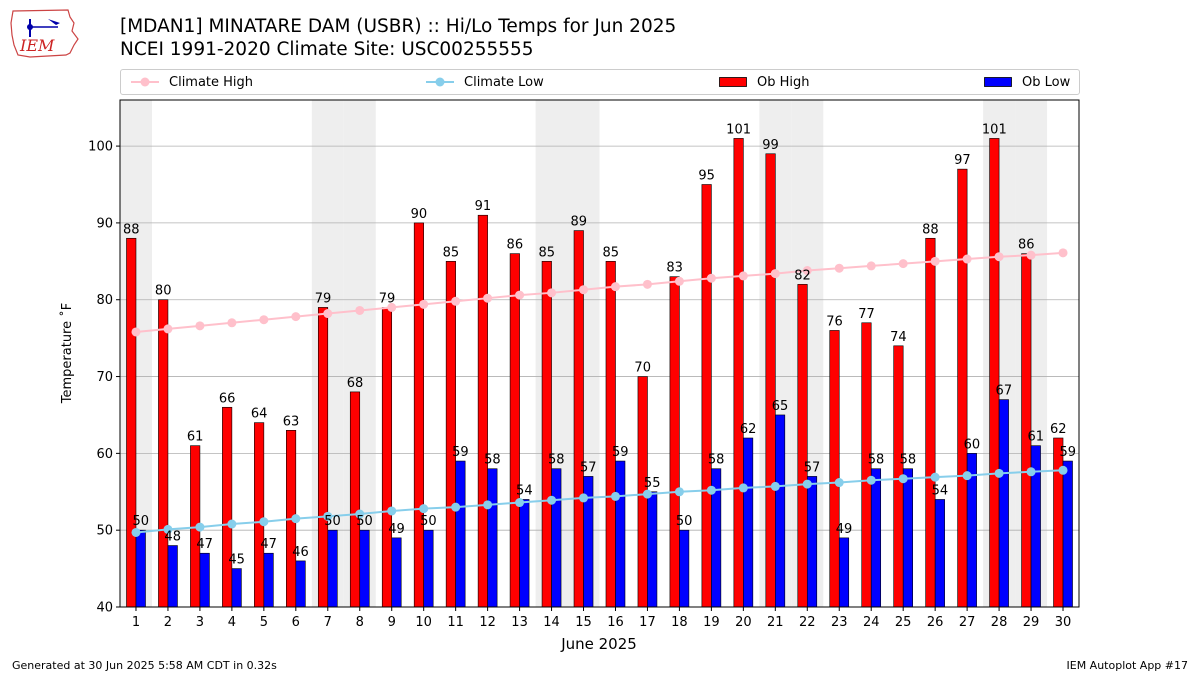 Image resolution: width=1200 pixels, height=675 pixels. Describe the element at coordinates (451, 252) in the screenshot. I see `ob-high-label-11: 85` at that location.